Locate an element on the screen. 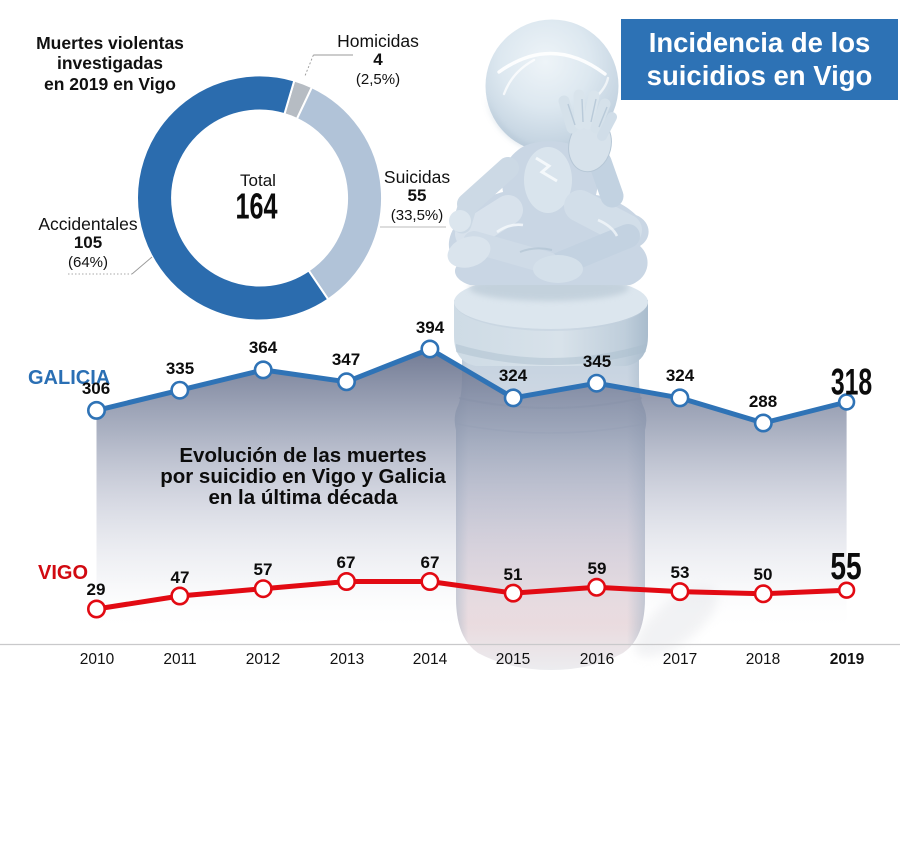  svg-text: 164 is located at coordinates (256, 206).